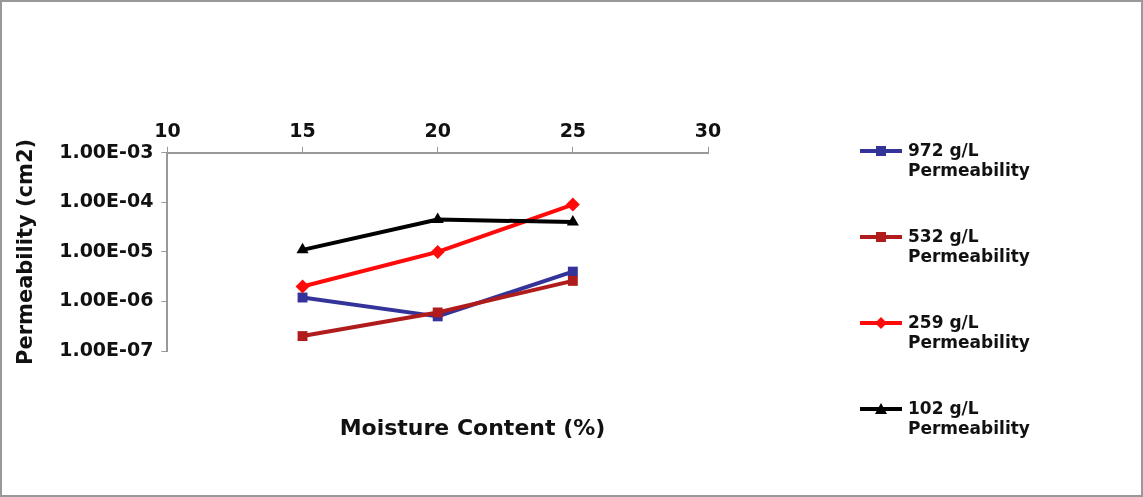 This screenshot has width=1143, height=497. What do you see at coordinates (25, 251) in the screenshot?
I see `y-axis-title: Permeability (cm2)` at bounding box center [25, 251].